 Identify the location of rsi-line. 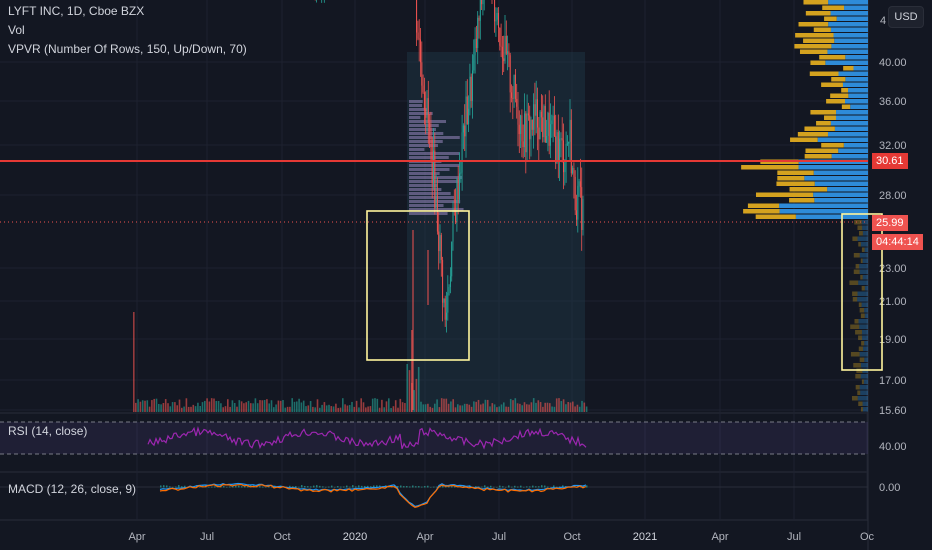
(367, 438).